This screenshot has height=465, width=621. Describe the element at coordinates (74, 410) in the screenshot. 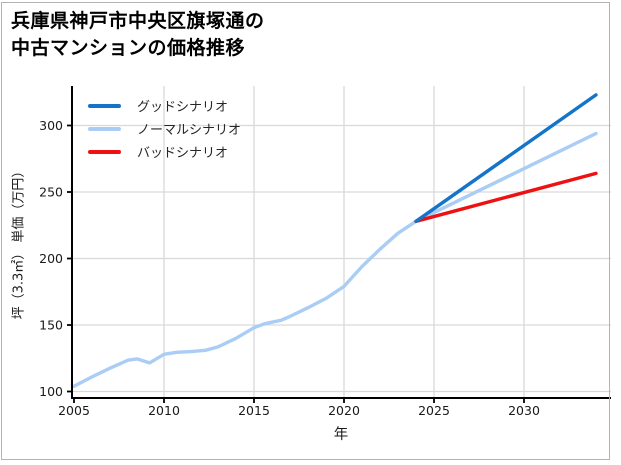

I see `x-tick-label: 2005` at that location.